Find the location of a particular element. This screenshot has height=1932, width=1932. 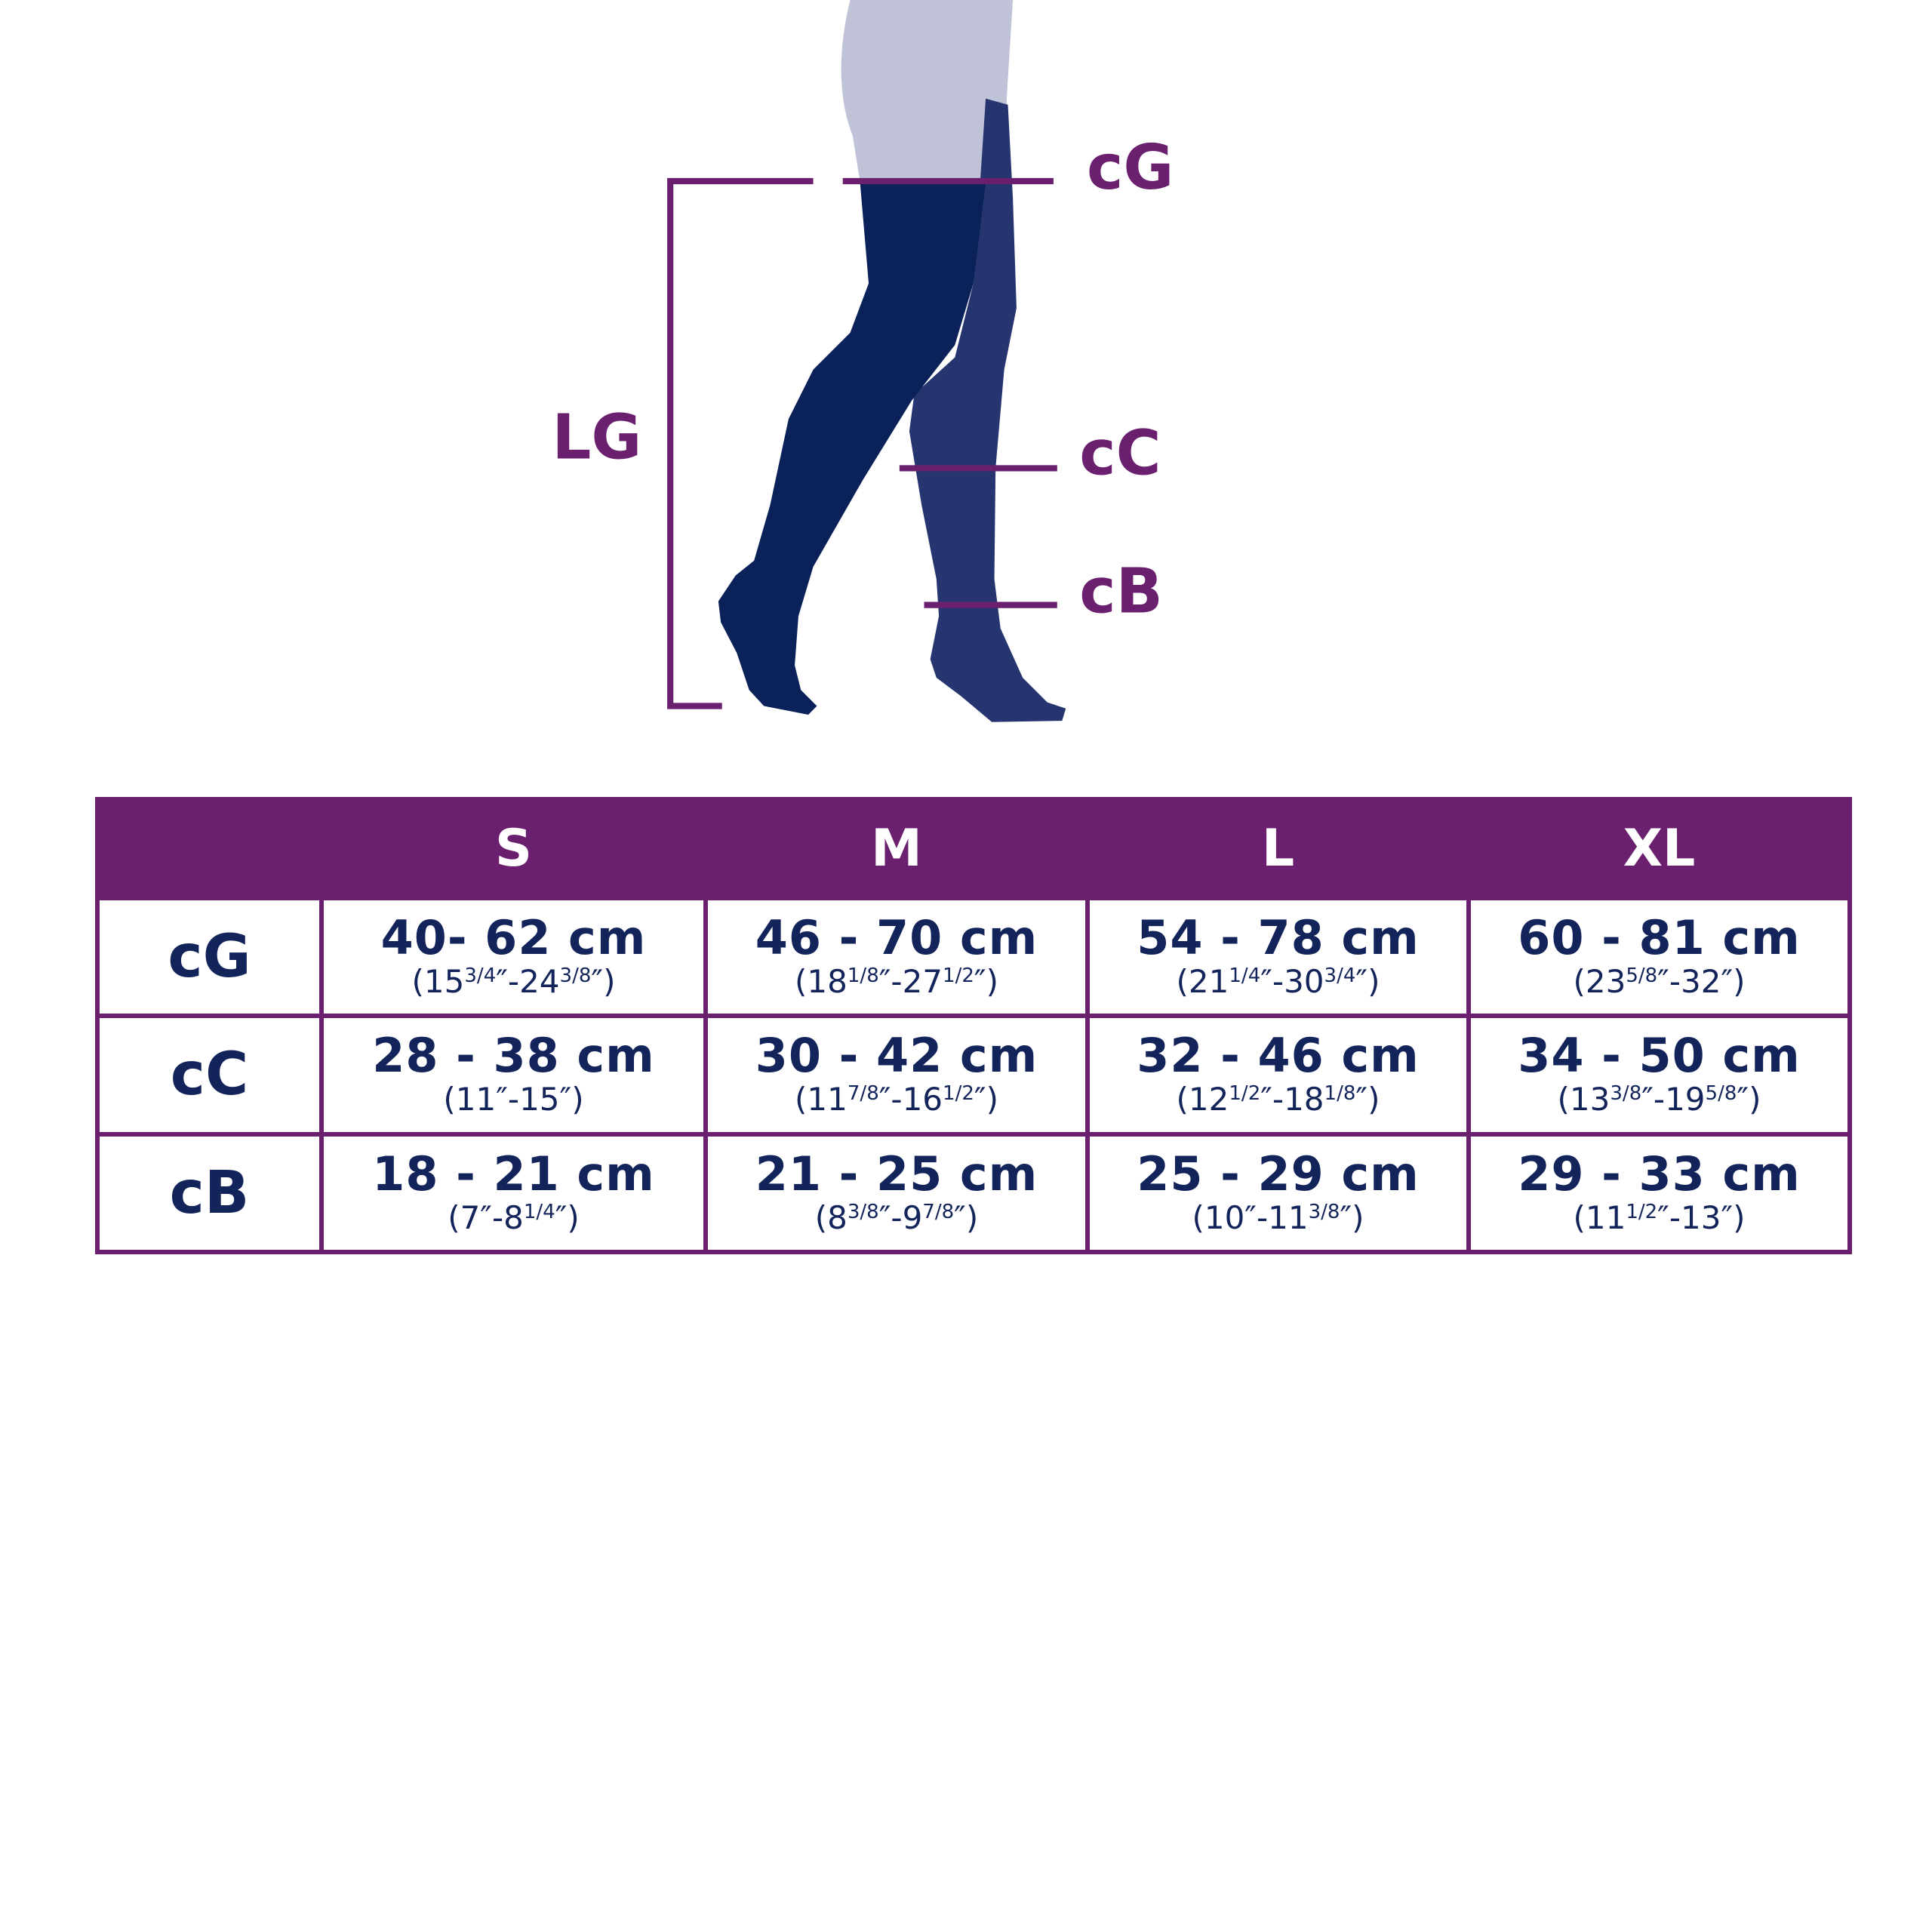

inch-range: (7″-81/4″) is located at coordinates (513, 1217).